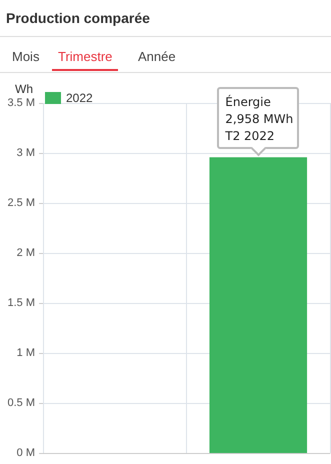 Image resolution: width=331 pixels, height=464 pixels. Describe the element at coordinates (85, 60) in the screenshot. I see `text: Trimestre` at that location.